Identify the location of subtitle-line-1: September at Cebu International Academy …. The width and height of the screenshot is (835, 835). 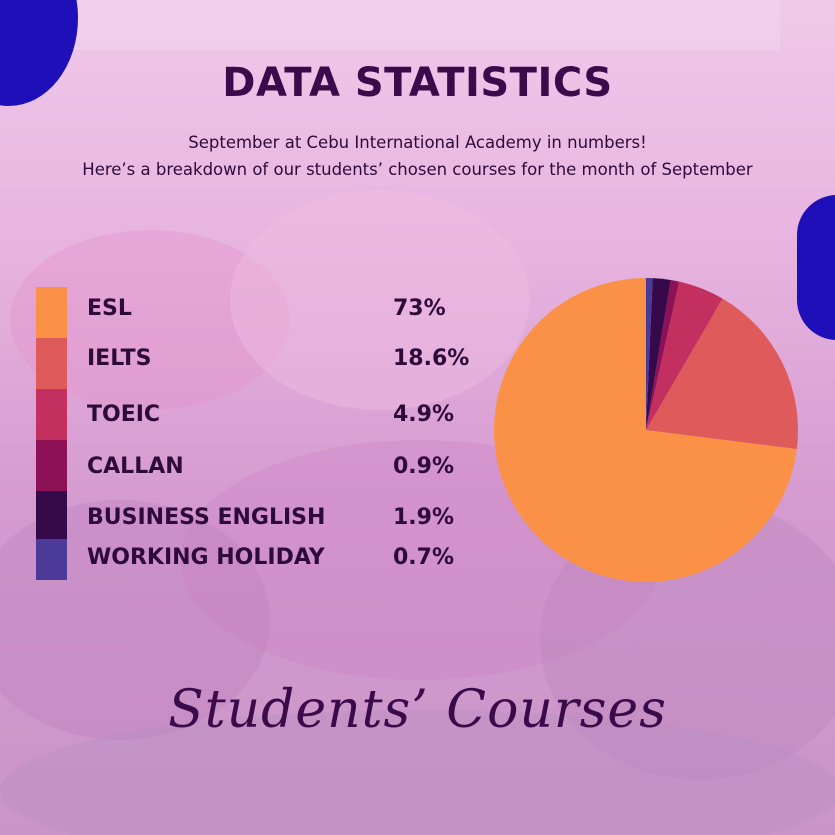
(417, 142).